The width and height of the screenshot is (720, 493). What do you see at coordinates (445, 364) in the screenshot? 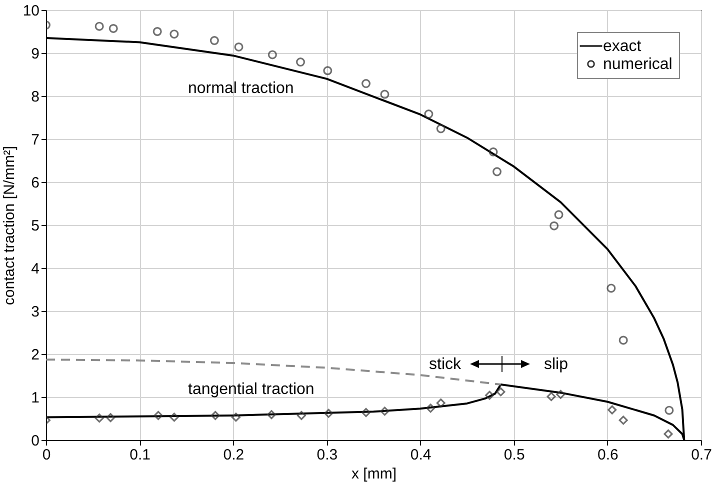
I see `annotation: stick` at bounding box center [445, 364].